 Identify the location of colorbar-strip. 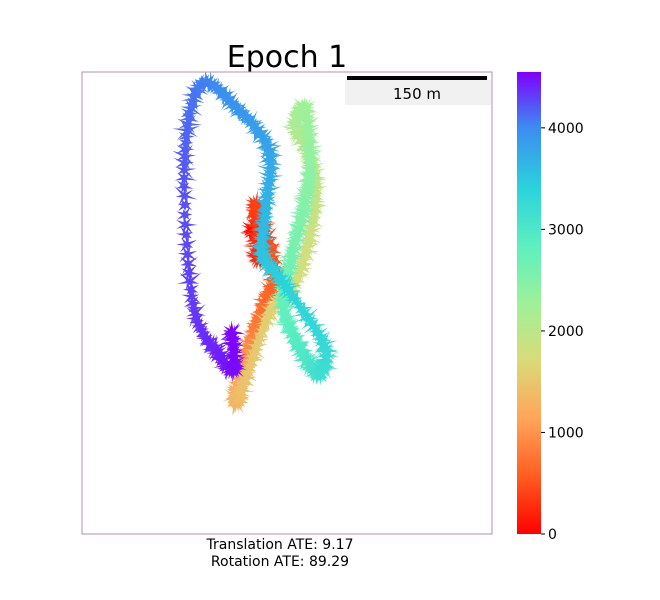
(529, 303).